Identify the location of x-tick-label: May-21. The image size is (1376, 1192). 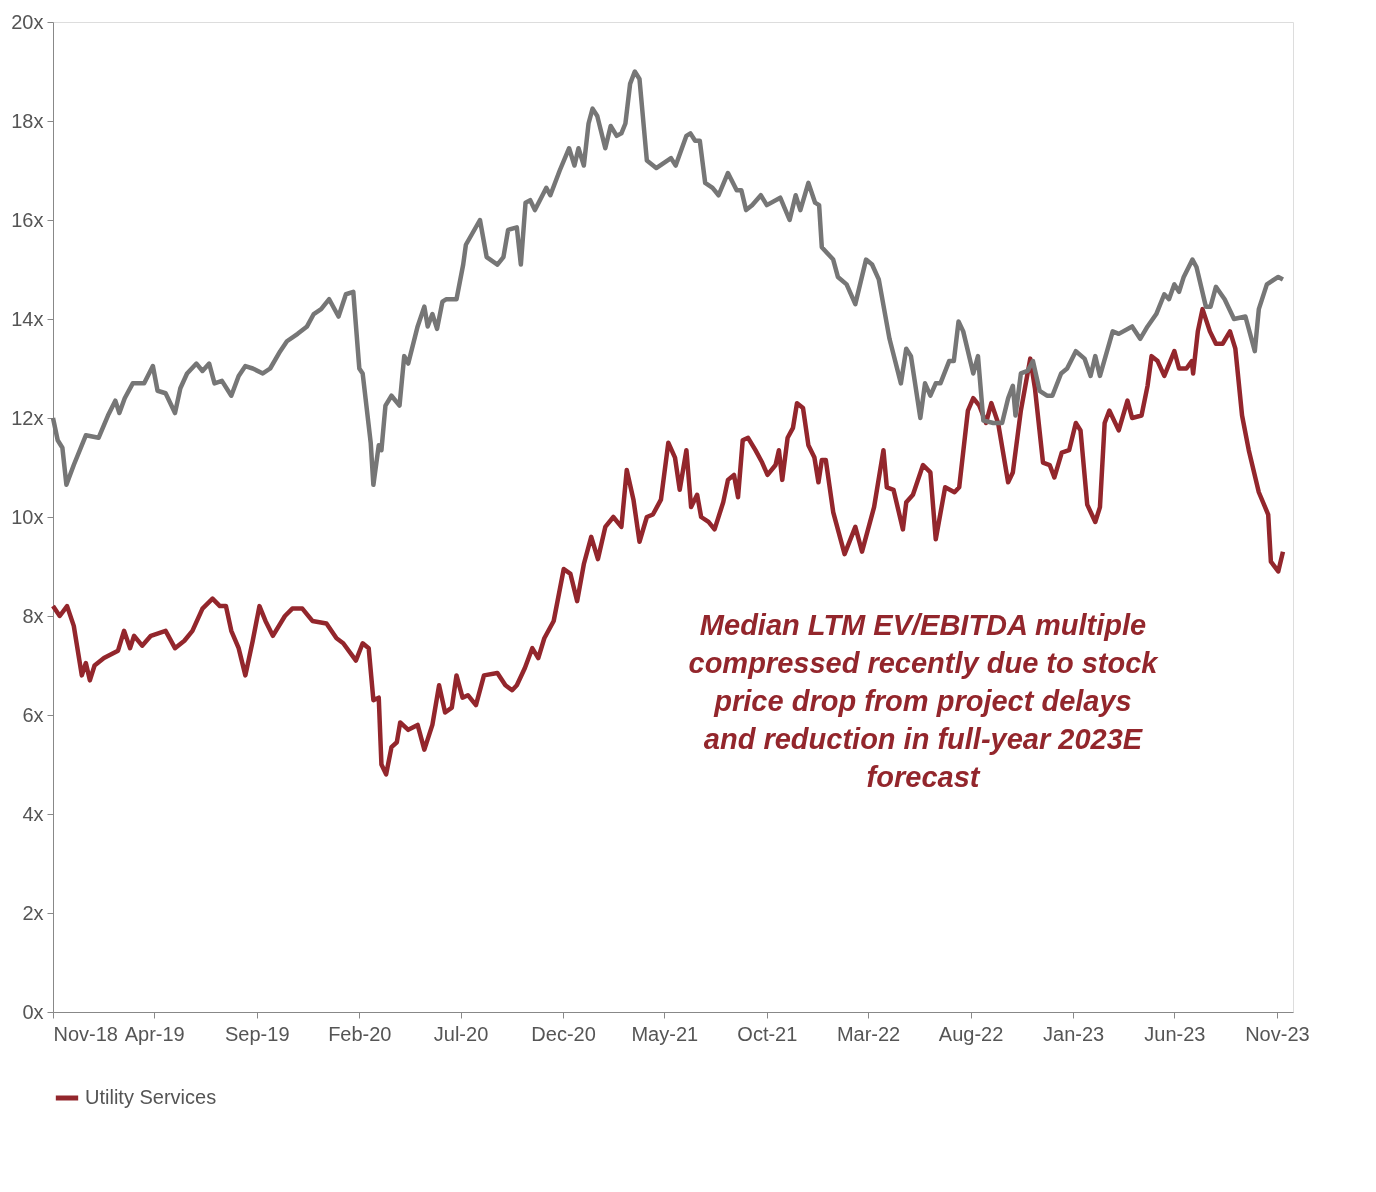
(665, 1033).